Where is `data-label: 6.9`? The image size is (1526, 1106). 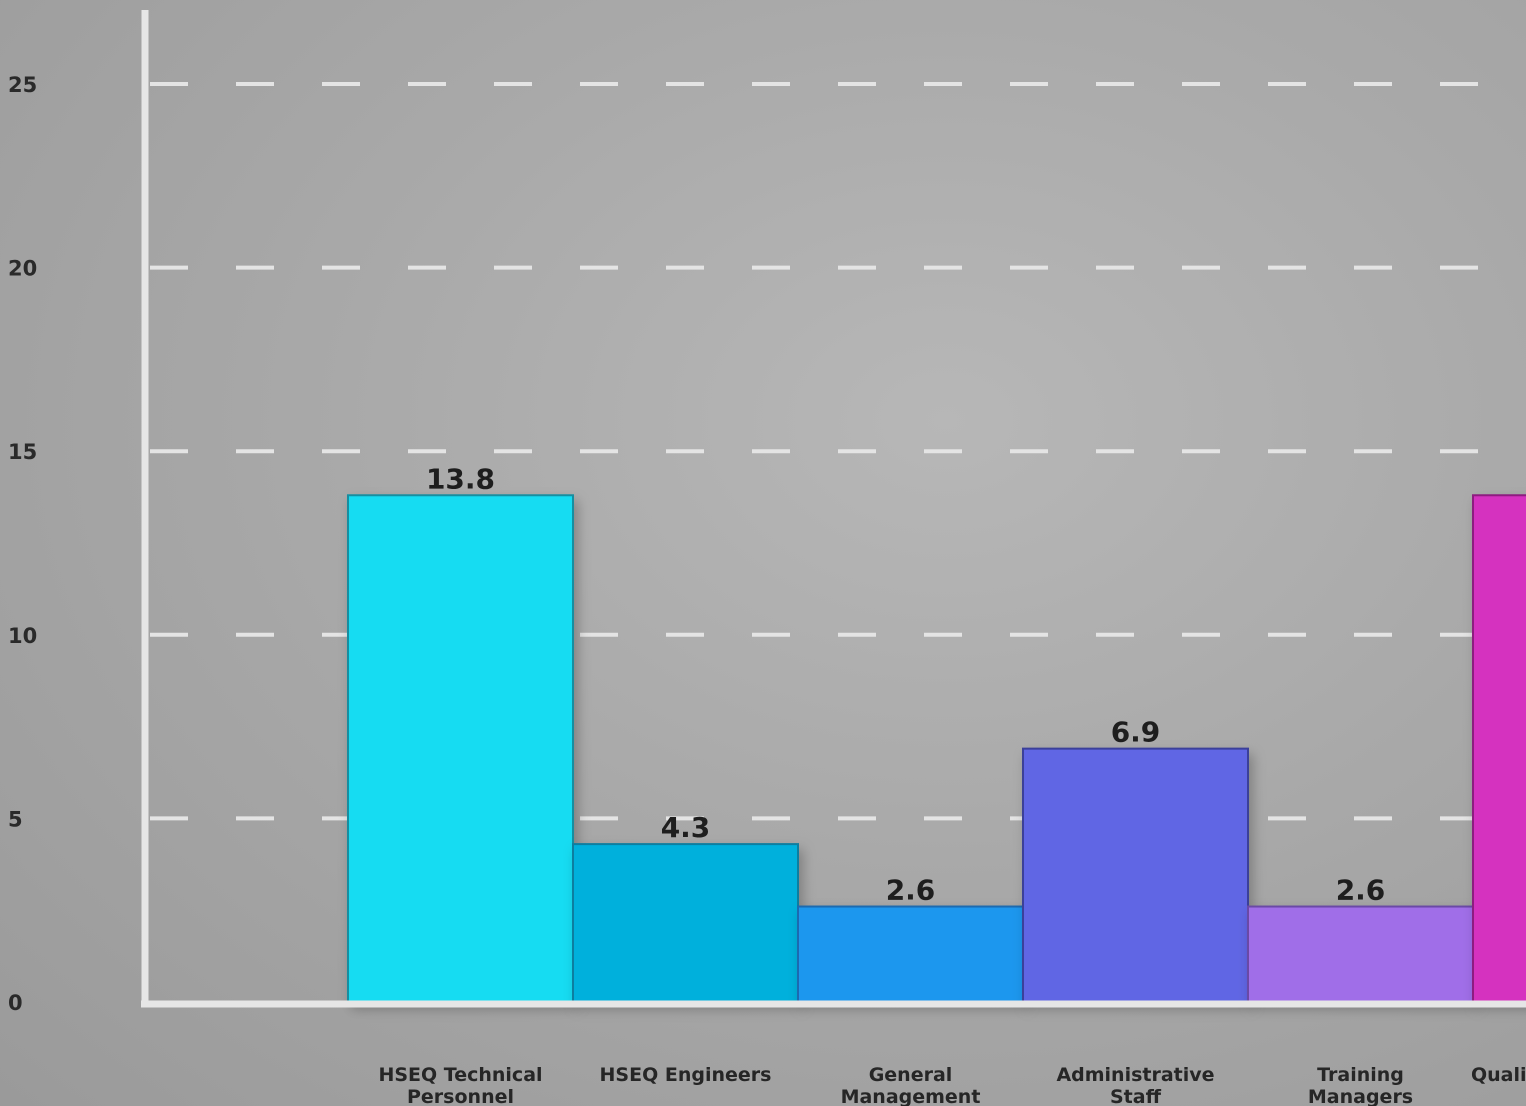
data-label: 6.9 is located at coordinates (1136, 732).